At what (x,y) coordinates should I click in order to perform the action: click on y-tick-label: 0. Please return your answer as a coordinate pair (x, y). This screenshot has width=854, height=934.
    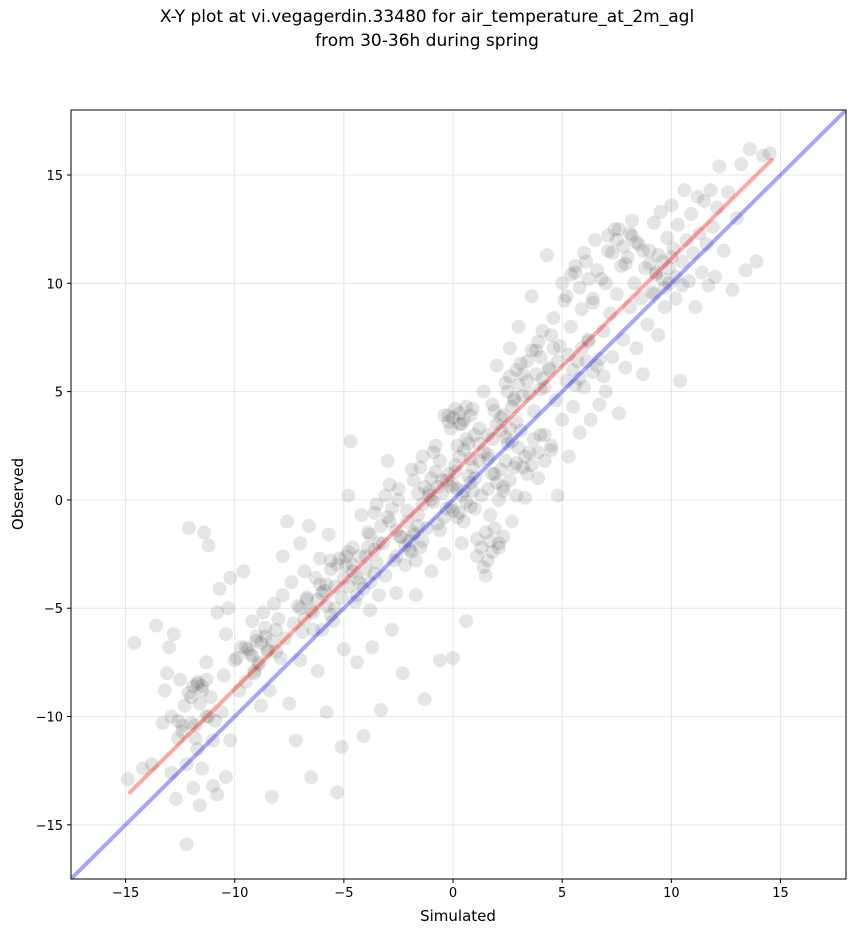
    Looking at the image, I should click on (59, 501).